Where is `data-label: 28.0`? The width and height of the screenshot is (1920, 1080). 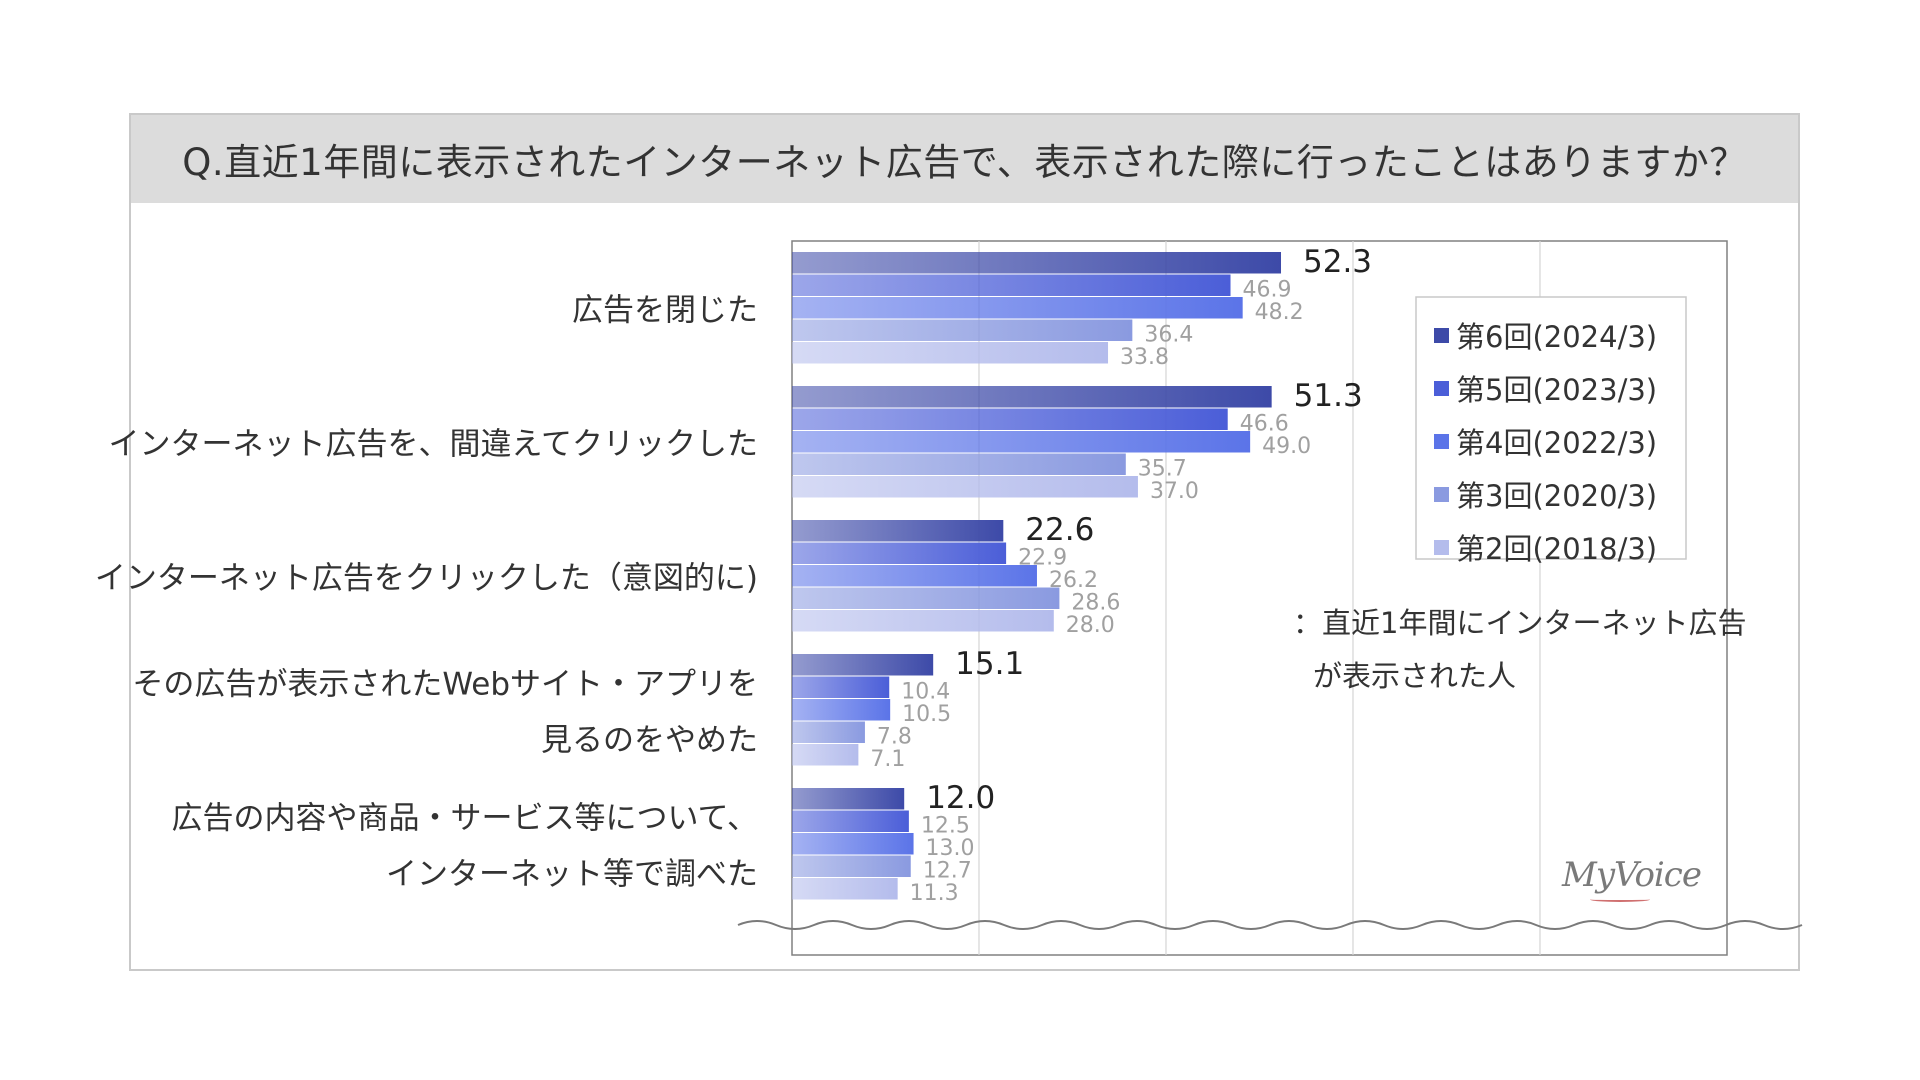 data-label: 28.0 is located at coordinates (1090, 625).